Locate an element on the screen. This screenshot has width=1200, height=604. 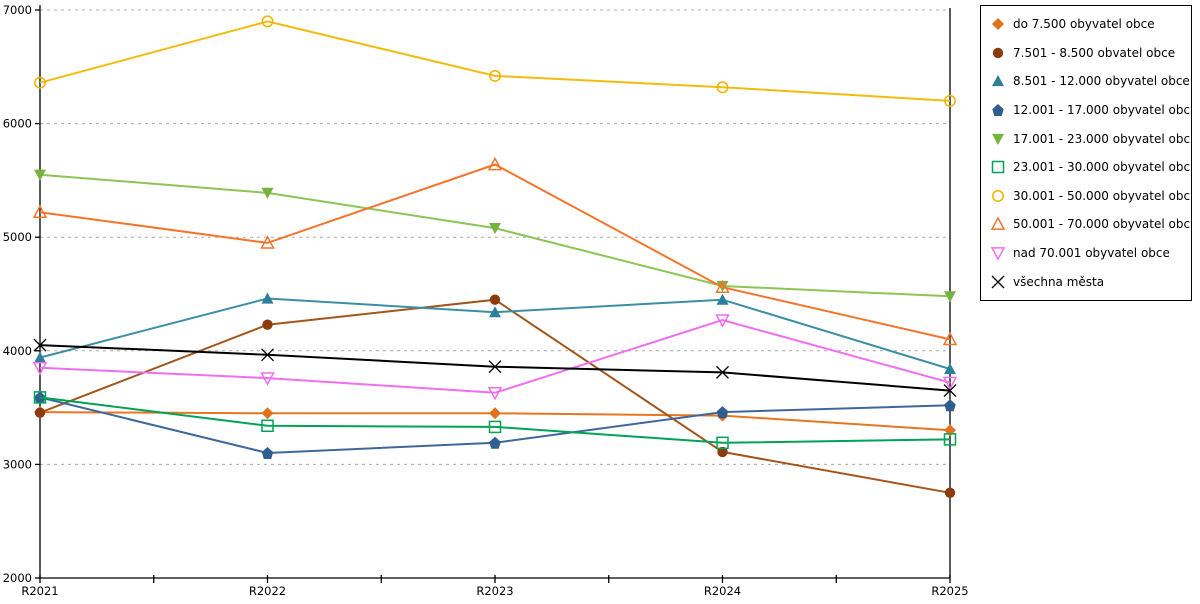
x-axis-ticks: R2021 R2022 R2023 R2024 R2025 is located at coordinates (495, 586).